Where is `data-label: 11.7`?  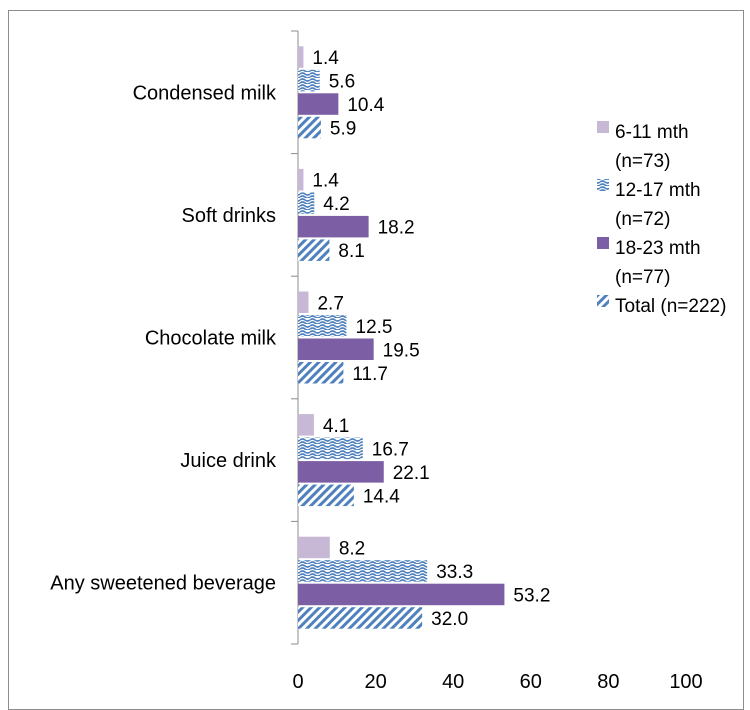 data-label: 11.7 is located at coordinates (370, 374).